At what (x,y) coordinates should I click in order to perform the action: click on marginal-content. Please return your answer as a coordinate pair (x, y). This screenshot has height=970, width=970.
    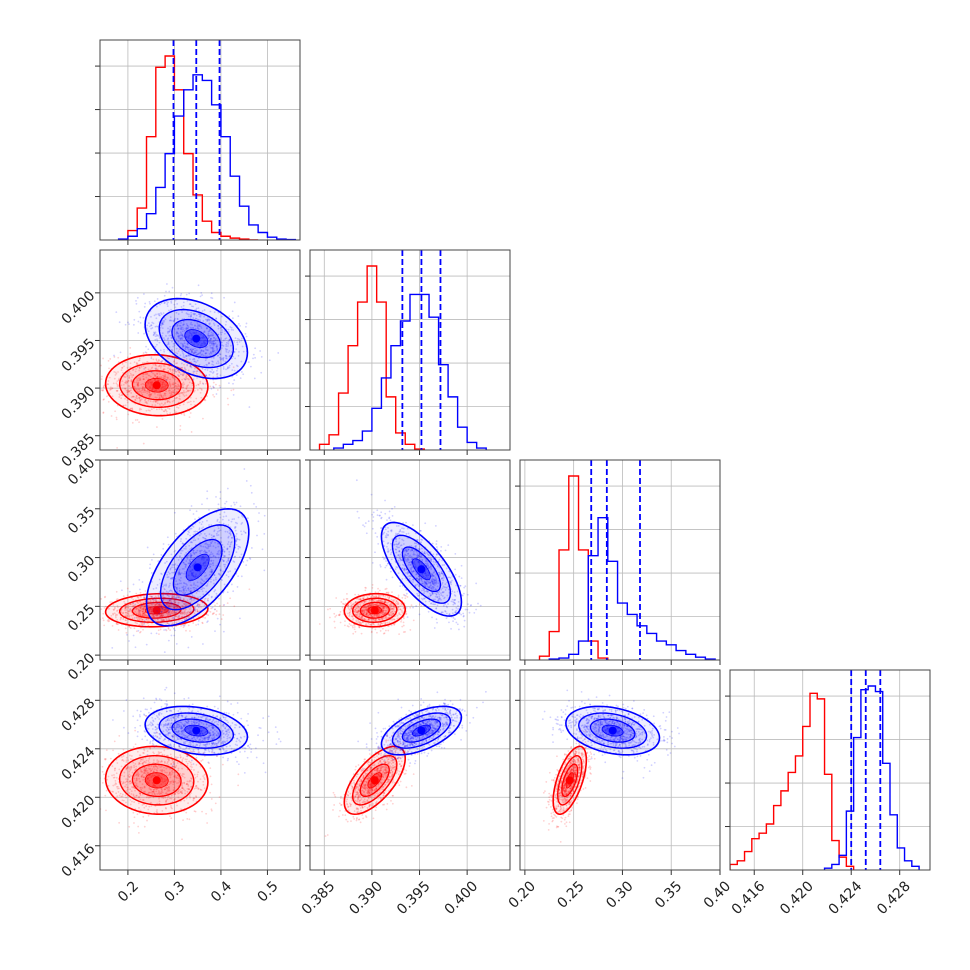
    Looking at the image, I should click on (627, 560).